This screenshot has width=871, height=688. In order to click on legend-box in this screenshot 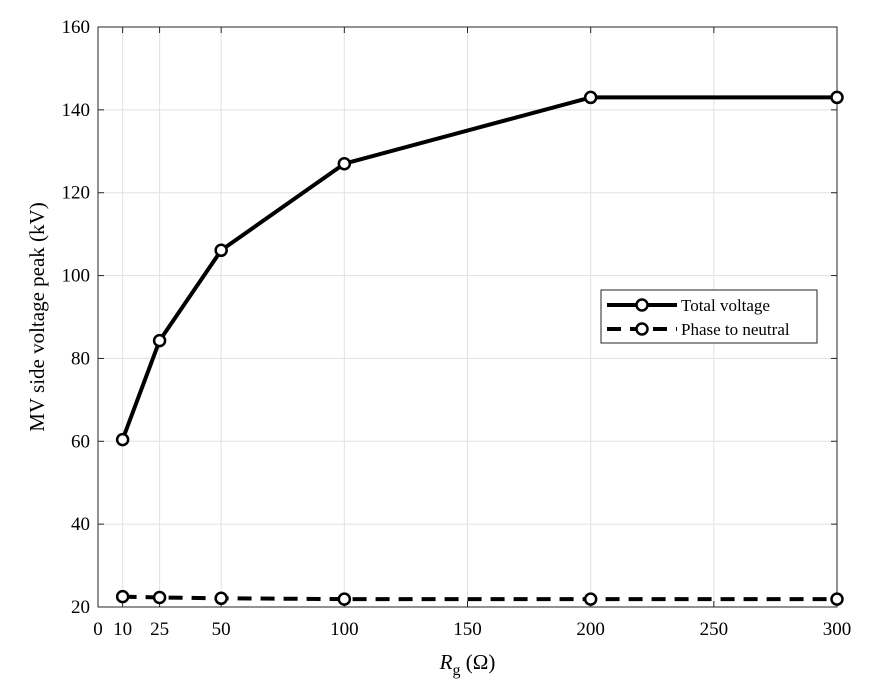, I will do `click(709, 316)`.